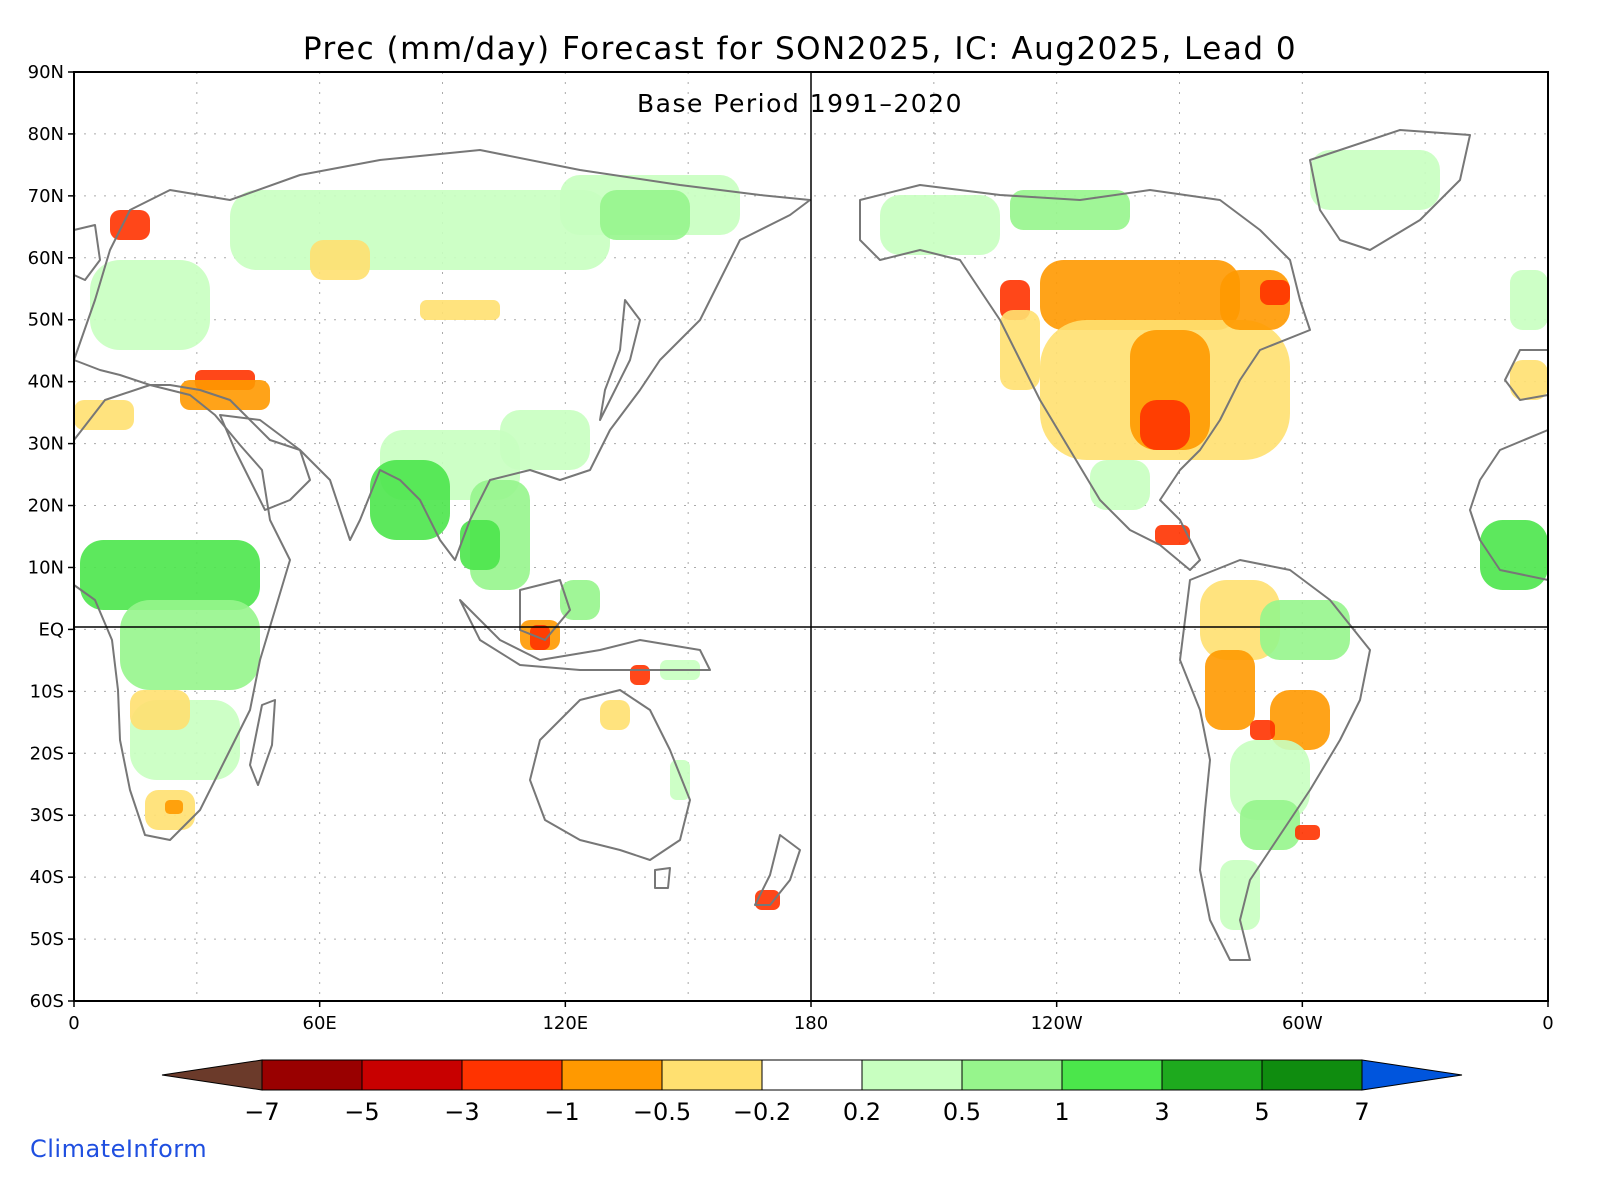 The width and height of the screenshot is (1600, 1200). I want to click on colorbar-label: −3, so click(461, 1112).